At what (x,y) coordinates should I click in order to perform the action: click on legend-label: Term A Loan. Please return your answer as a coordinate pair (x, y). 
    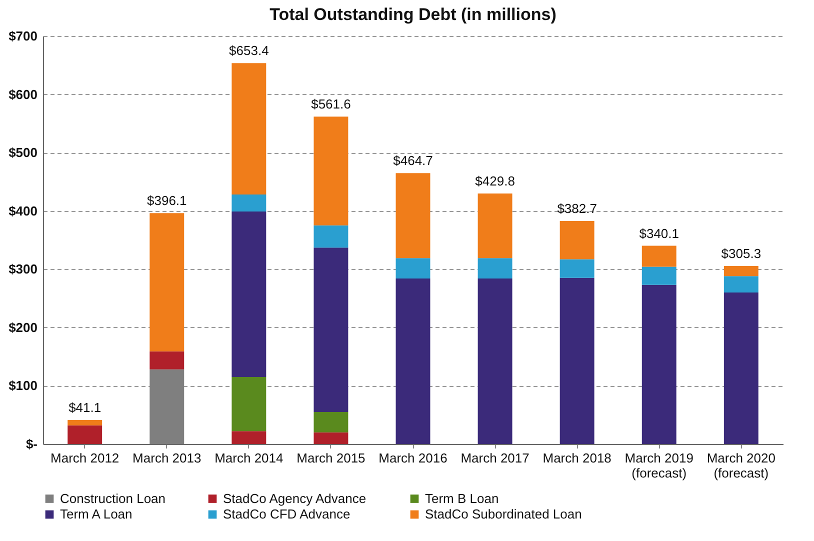
    Looking at the image, I should click on (96, 514).